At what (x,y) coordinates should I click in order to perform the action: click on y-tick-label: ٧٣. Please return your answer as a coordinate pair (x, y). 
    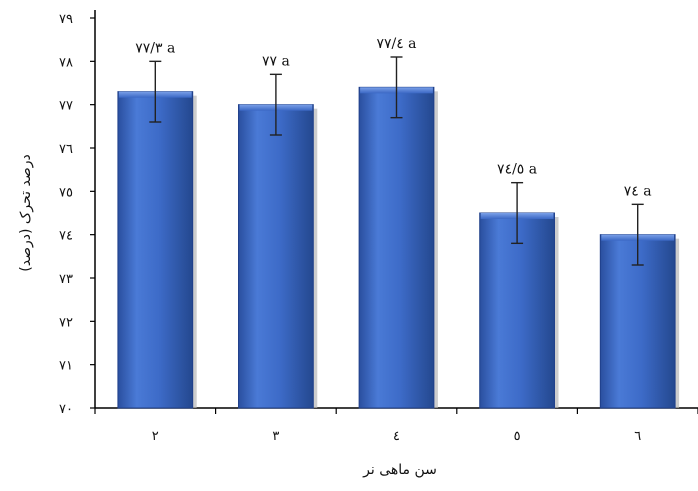
    Looking at the image, I should click on (66, 279).